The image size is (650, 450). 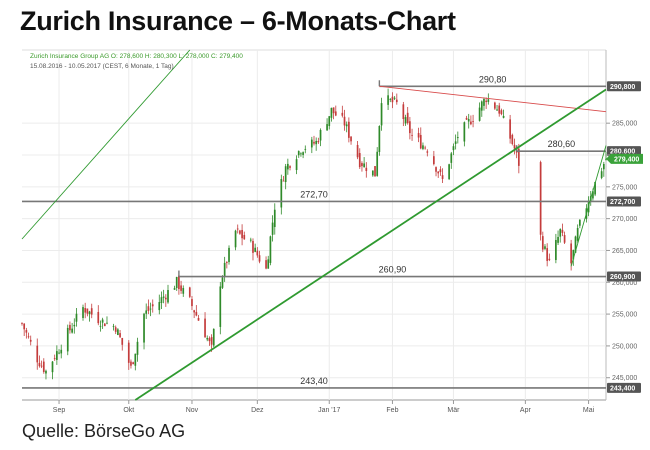 What do you see at coordinates (622, 202) in the screenshot?
I see `level-badge-label: 272,700` at bounding box center [622, 202].